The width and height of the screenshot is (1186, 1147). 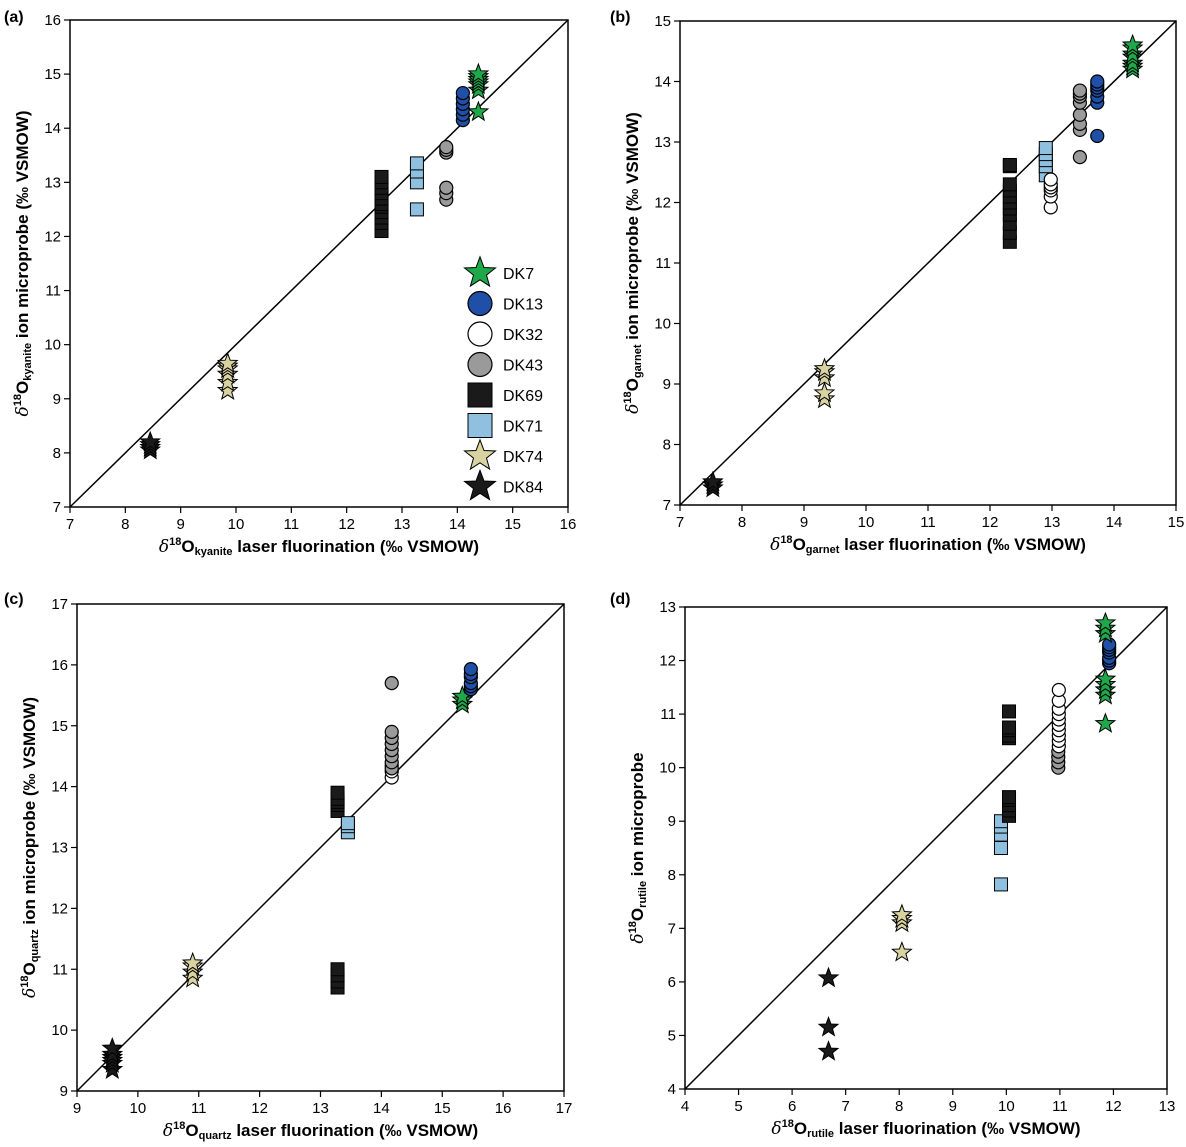 What do you see at coordinates (199, 1108) in the screenshot?
I see `x-tick-label: 11` at bounding box center [199, 1108].